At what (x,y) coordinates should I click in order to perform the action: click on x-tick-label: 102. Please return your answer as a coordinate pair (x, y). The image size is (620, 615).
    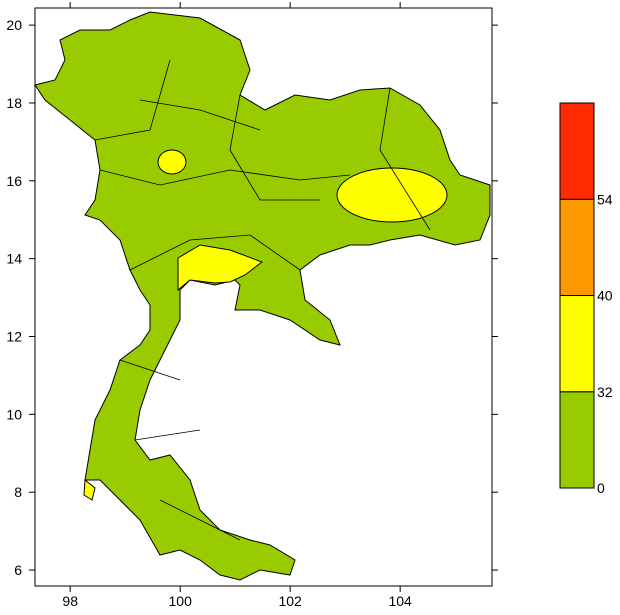
    Looking at the image, I should click on (290, 601).